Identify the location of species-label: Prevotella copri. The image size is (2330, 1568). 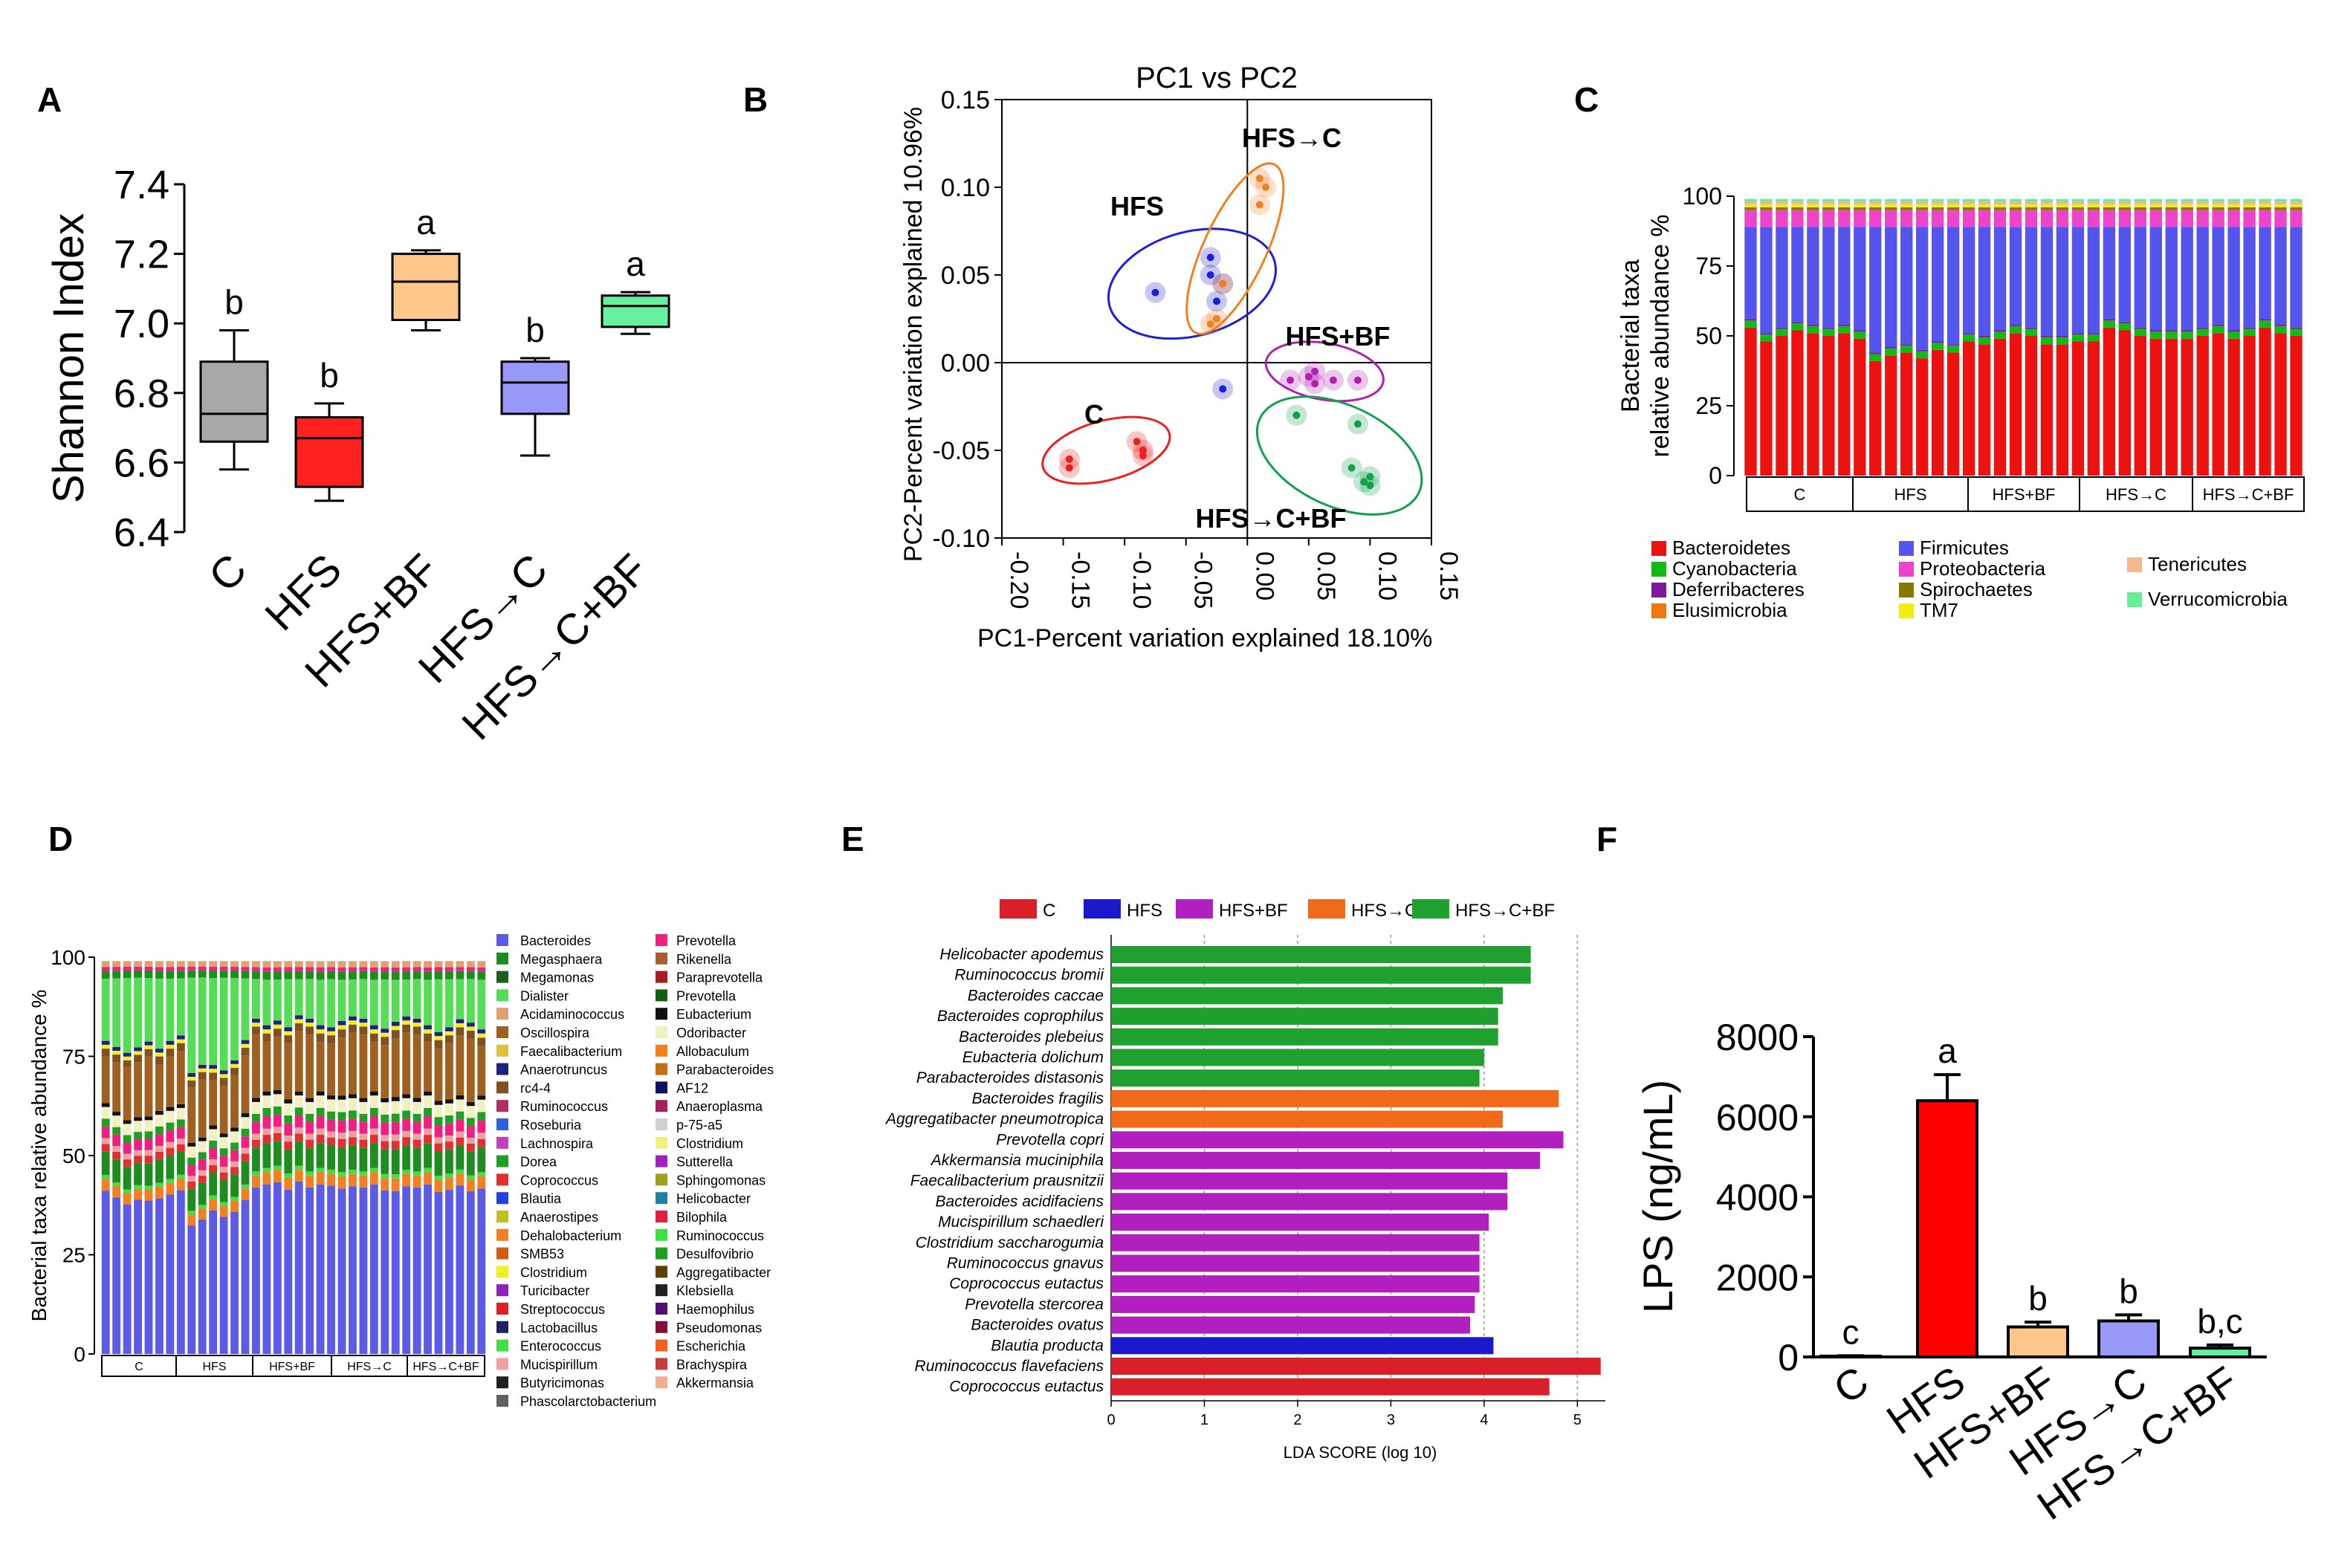
(1050, 1139).